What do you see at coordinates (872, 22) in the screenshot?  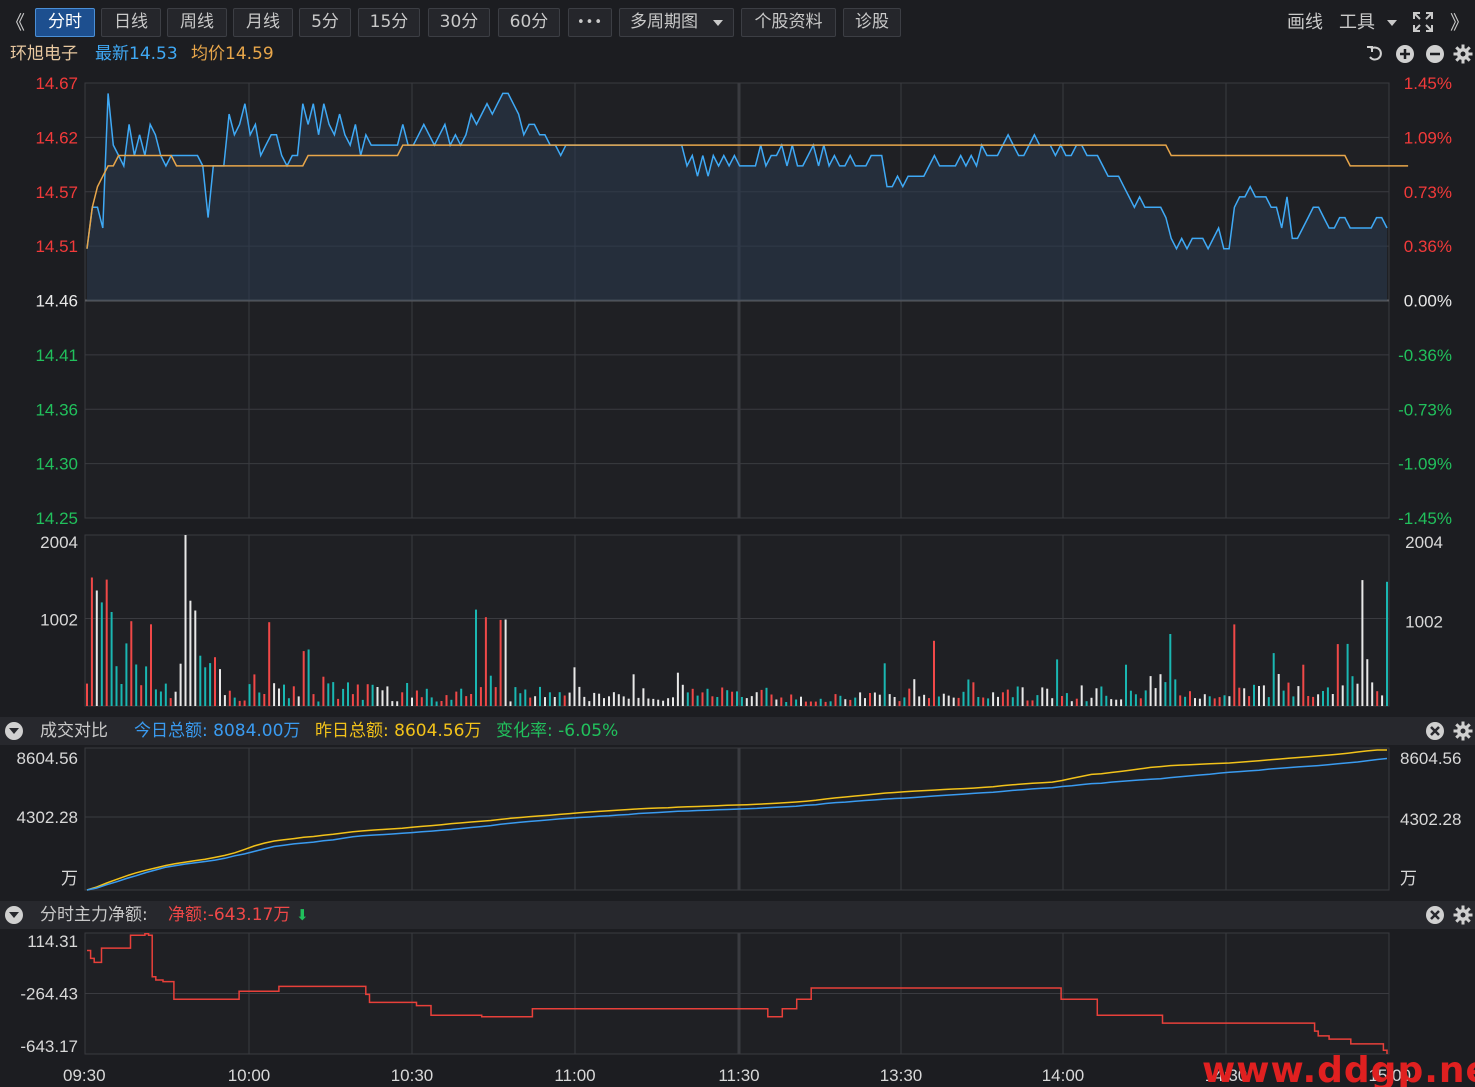 I see `diagnose-button: 诊股` at bounding box center [872, 22].